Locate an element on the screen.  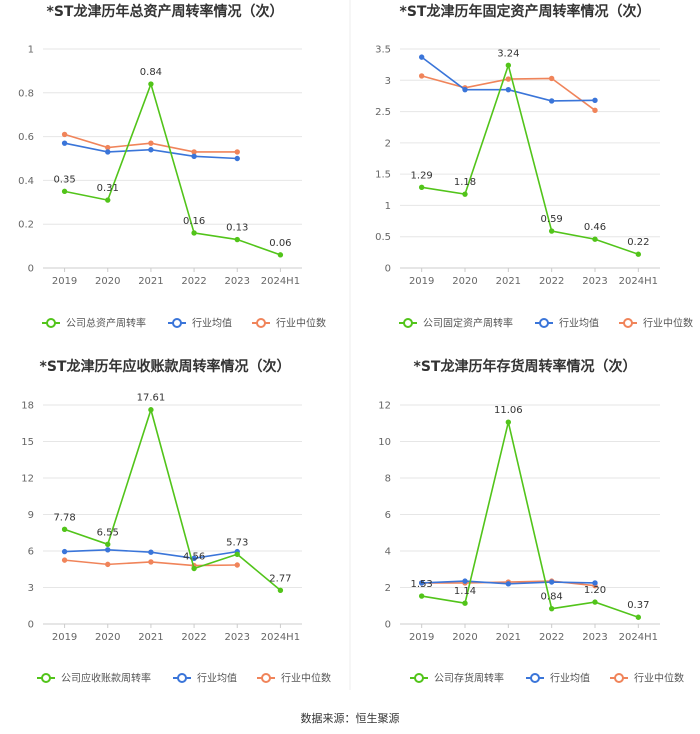
y-tick-label: 0.8 is located at coordinates (26, 93).